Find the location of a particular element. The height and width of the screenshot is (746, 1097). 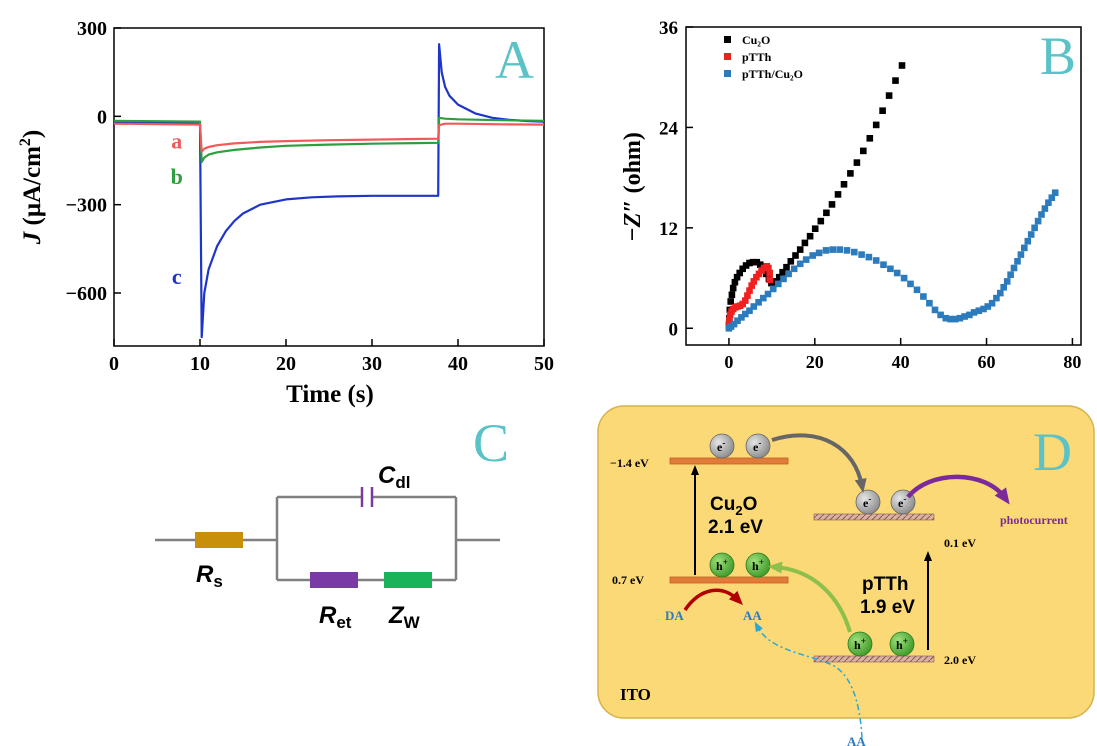

panel-b-ylabel-symbol: −Z″ is located at coordinates (633, 220).